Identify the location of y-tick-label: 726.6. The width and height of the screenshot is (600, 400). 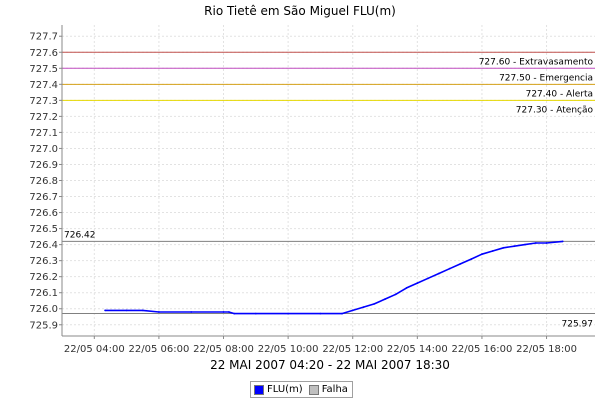
(43, 213).